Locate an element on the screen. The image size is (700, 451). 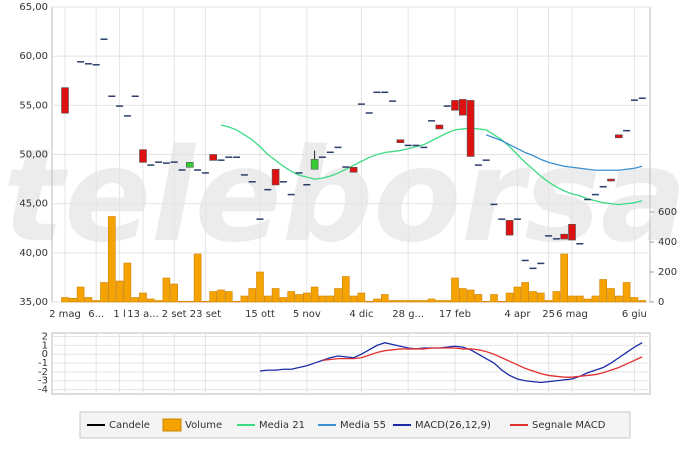
legend-label: Media 21 is located at coordinates (282, 425).